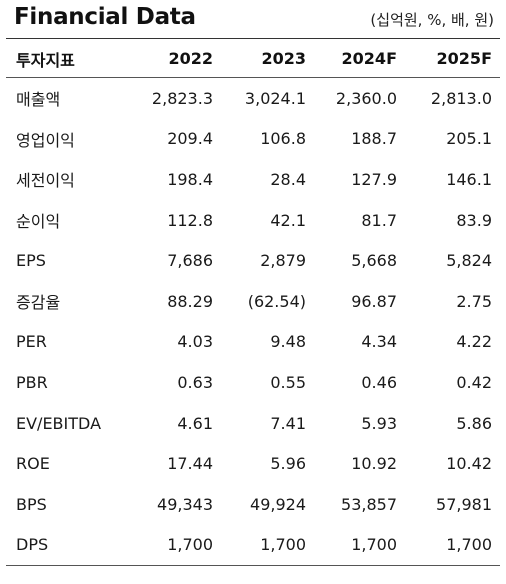 The image size is (506, 584). What do you see at coordinates (33, 464) in the screenshot?
I see `row-label: ROE` at bounding box center [33, 464].